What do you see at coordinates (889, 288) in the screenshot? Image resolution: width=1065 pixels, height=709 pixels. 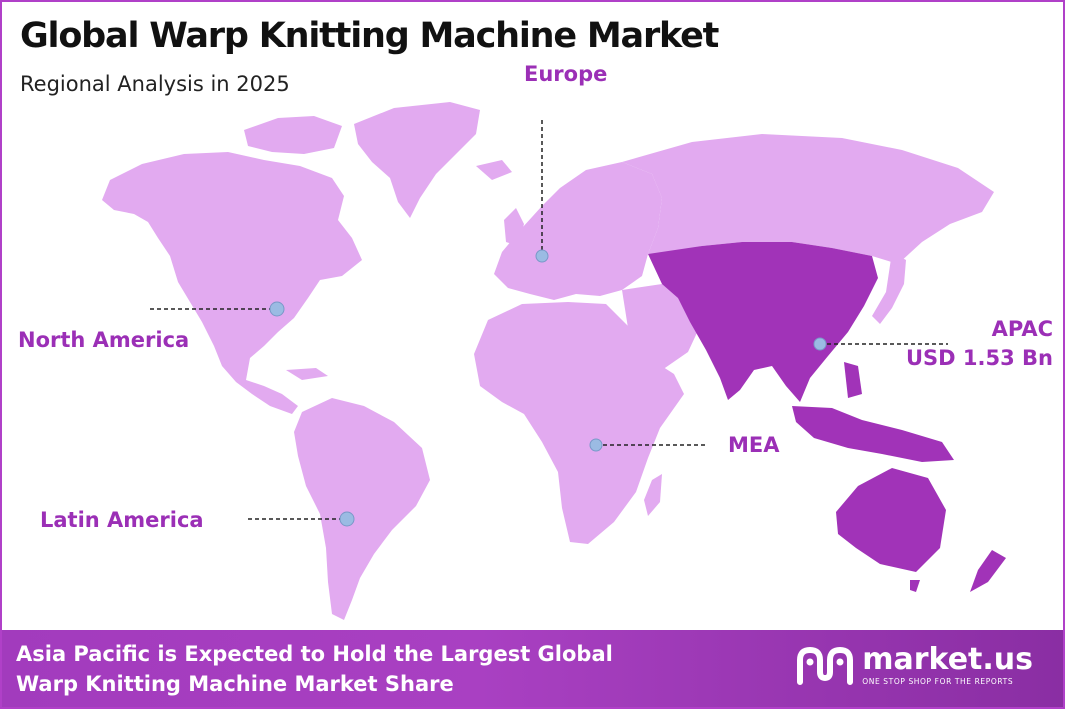 I see `map-japan` at bounding box center [889, 288].